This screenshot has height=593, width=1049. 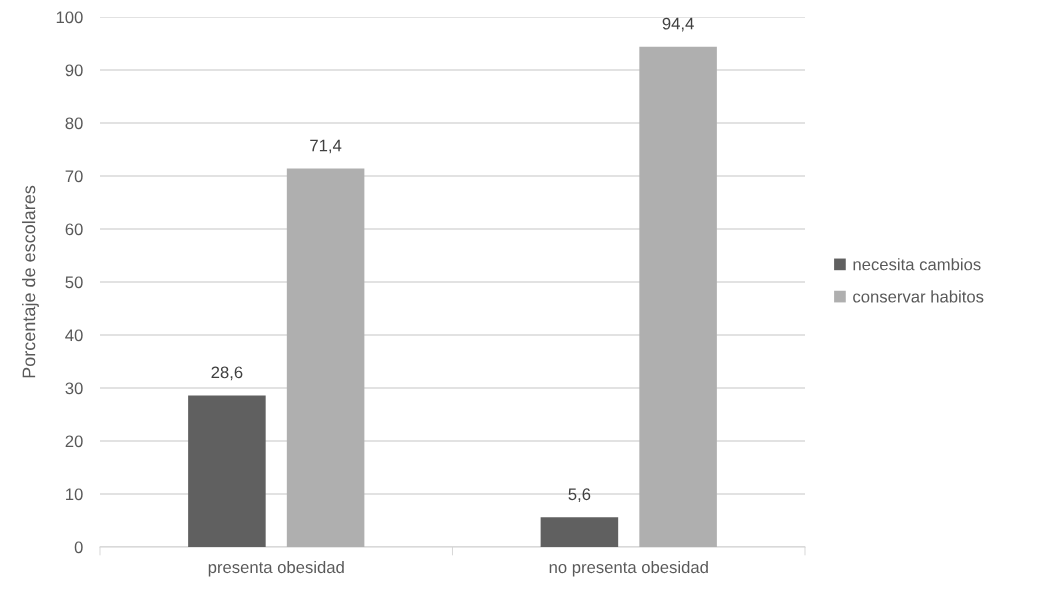 I want to click on x-tick-label: no presenta obesidad, so click(x=628, y=568).